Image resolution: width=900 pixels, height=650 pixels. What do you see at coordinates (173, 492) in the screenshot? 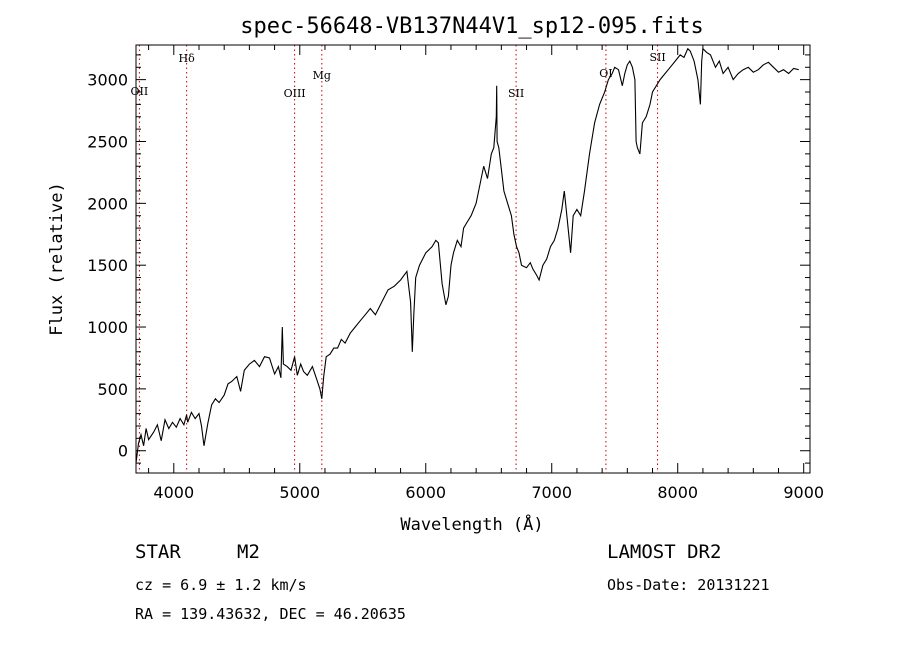
I see `x-tick-label: 4000` at bounding box center [173, 492].